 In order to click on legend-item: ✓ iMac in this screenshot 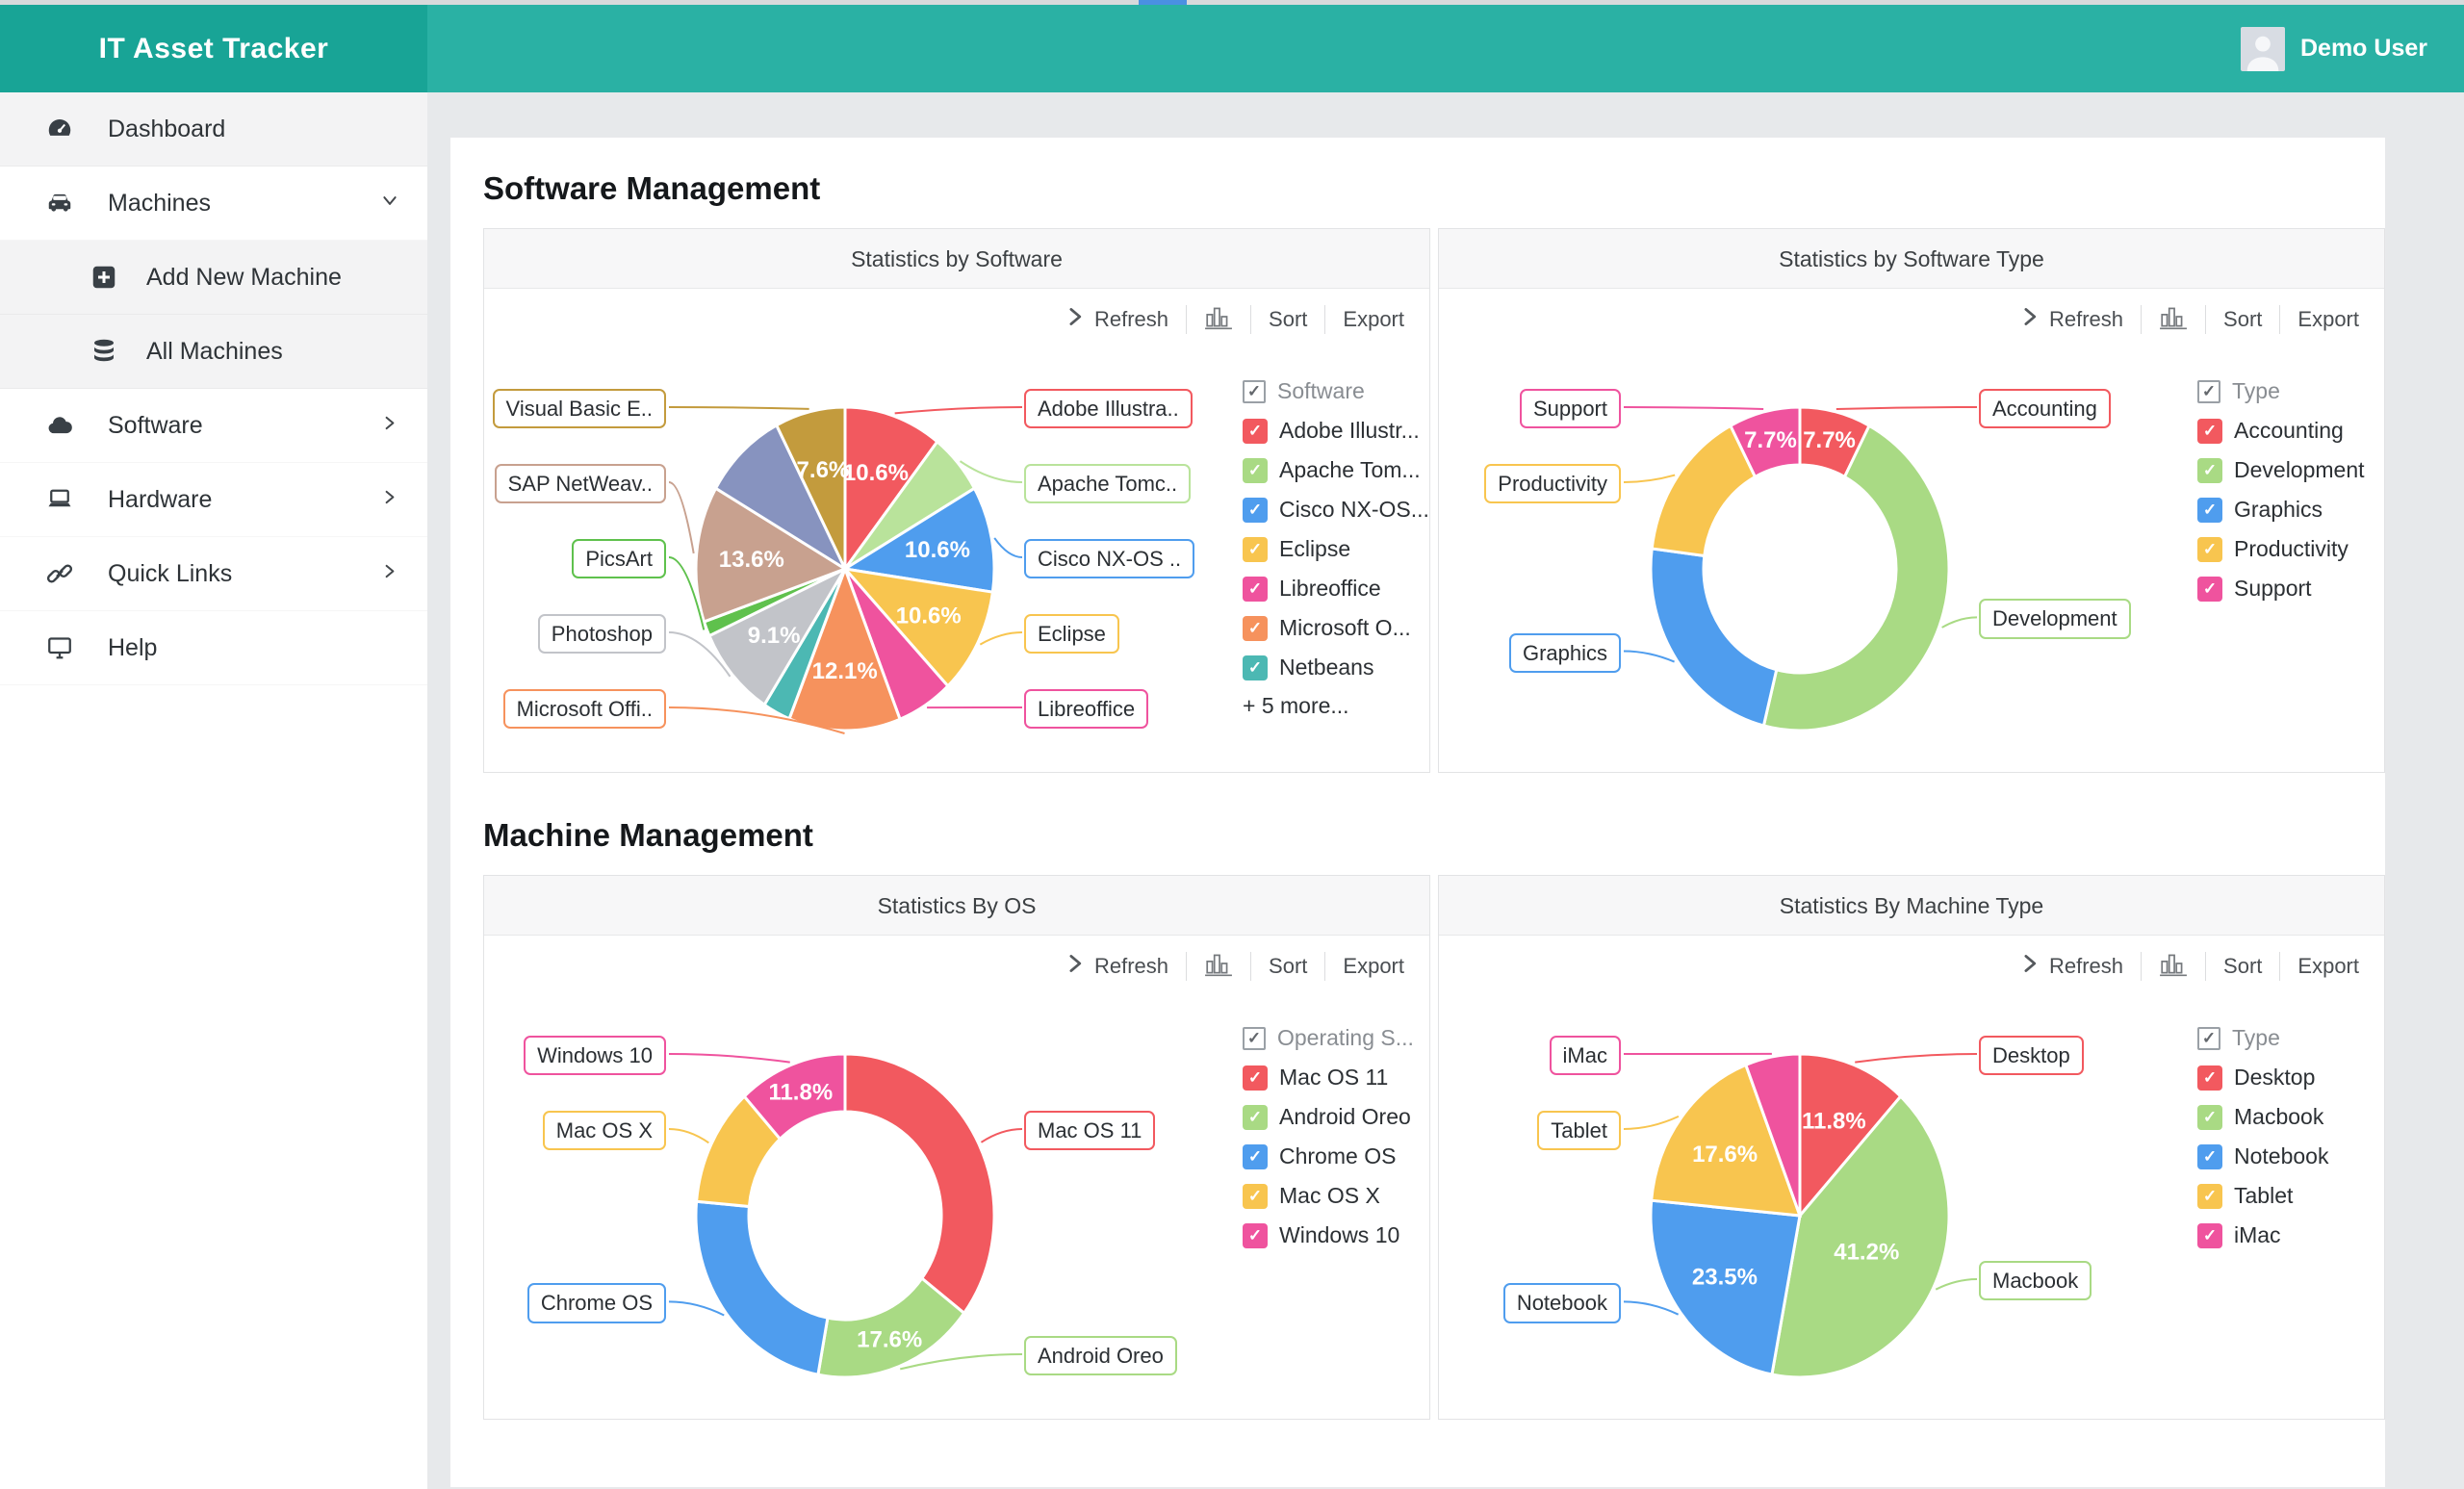, I will do `click(2262, 1235)`.